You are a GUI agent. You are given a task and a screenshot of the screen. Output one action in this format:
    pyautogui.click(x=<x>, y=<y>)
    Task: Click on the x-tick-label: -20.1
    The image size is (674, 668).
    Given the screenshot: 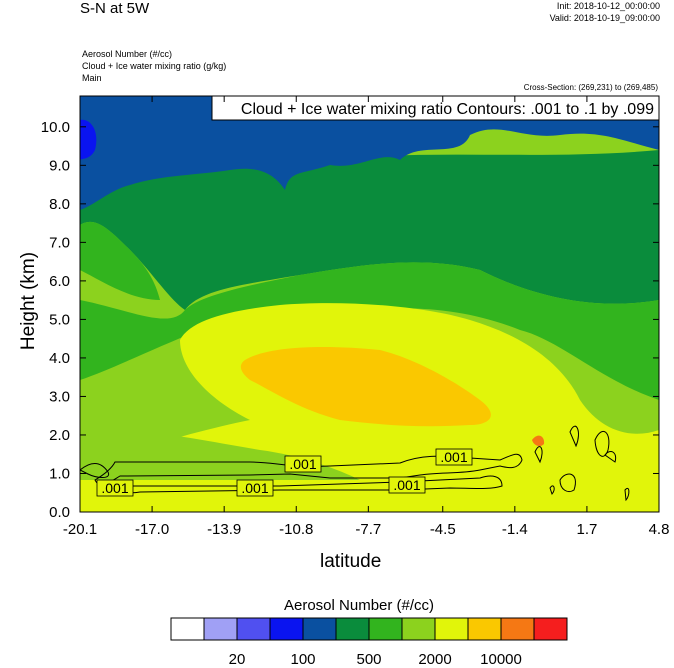 What is the action you would take?
    pyautogui.click(x=80, y=529)
    